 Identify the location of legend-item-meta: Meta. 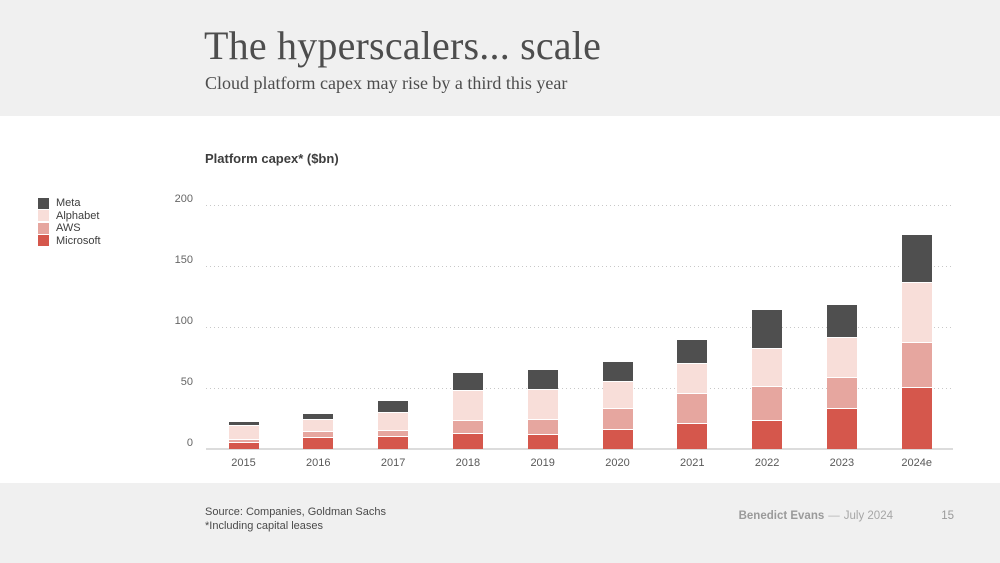
(69, 203).